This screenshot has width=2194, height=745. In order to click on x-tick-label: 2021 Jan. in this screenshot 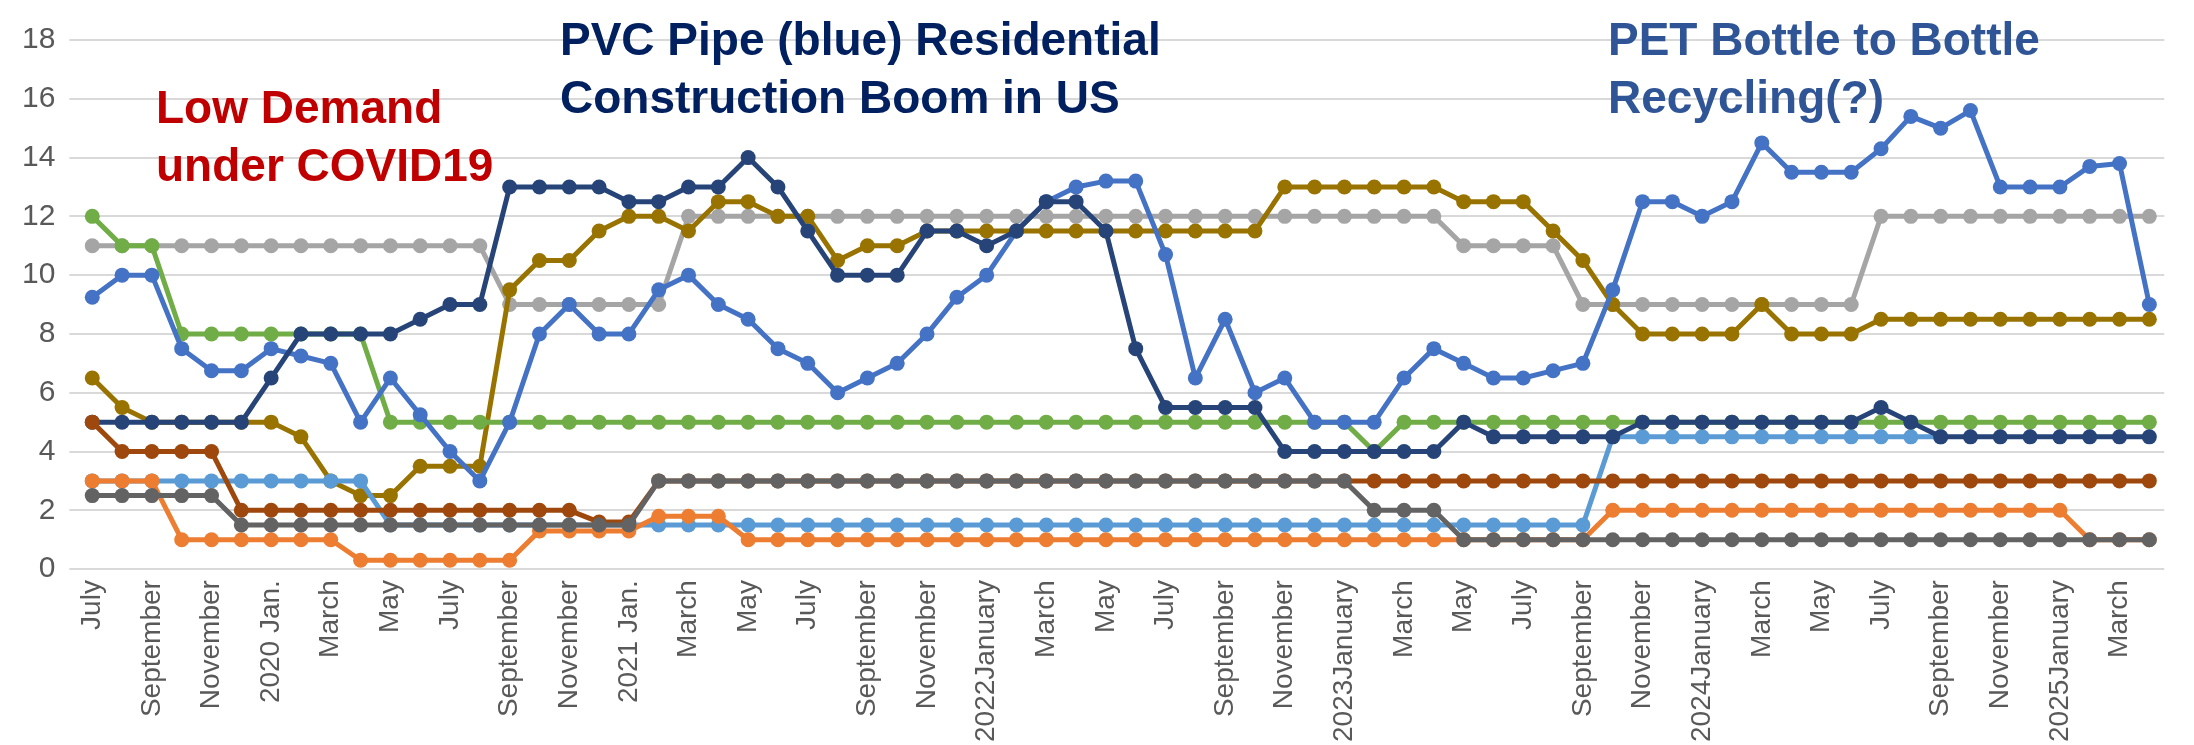, I will do `click(627, 642)`.